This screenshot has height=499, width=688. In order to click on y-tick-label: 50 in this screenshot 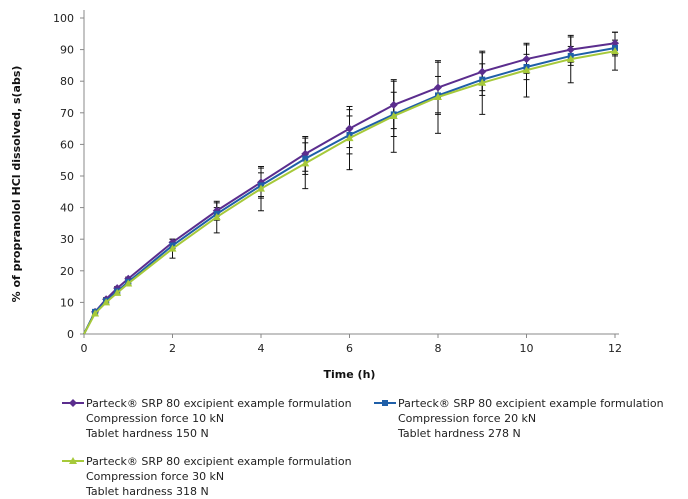, I will do `click(67, 176)`.